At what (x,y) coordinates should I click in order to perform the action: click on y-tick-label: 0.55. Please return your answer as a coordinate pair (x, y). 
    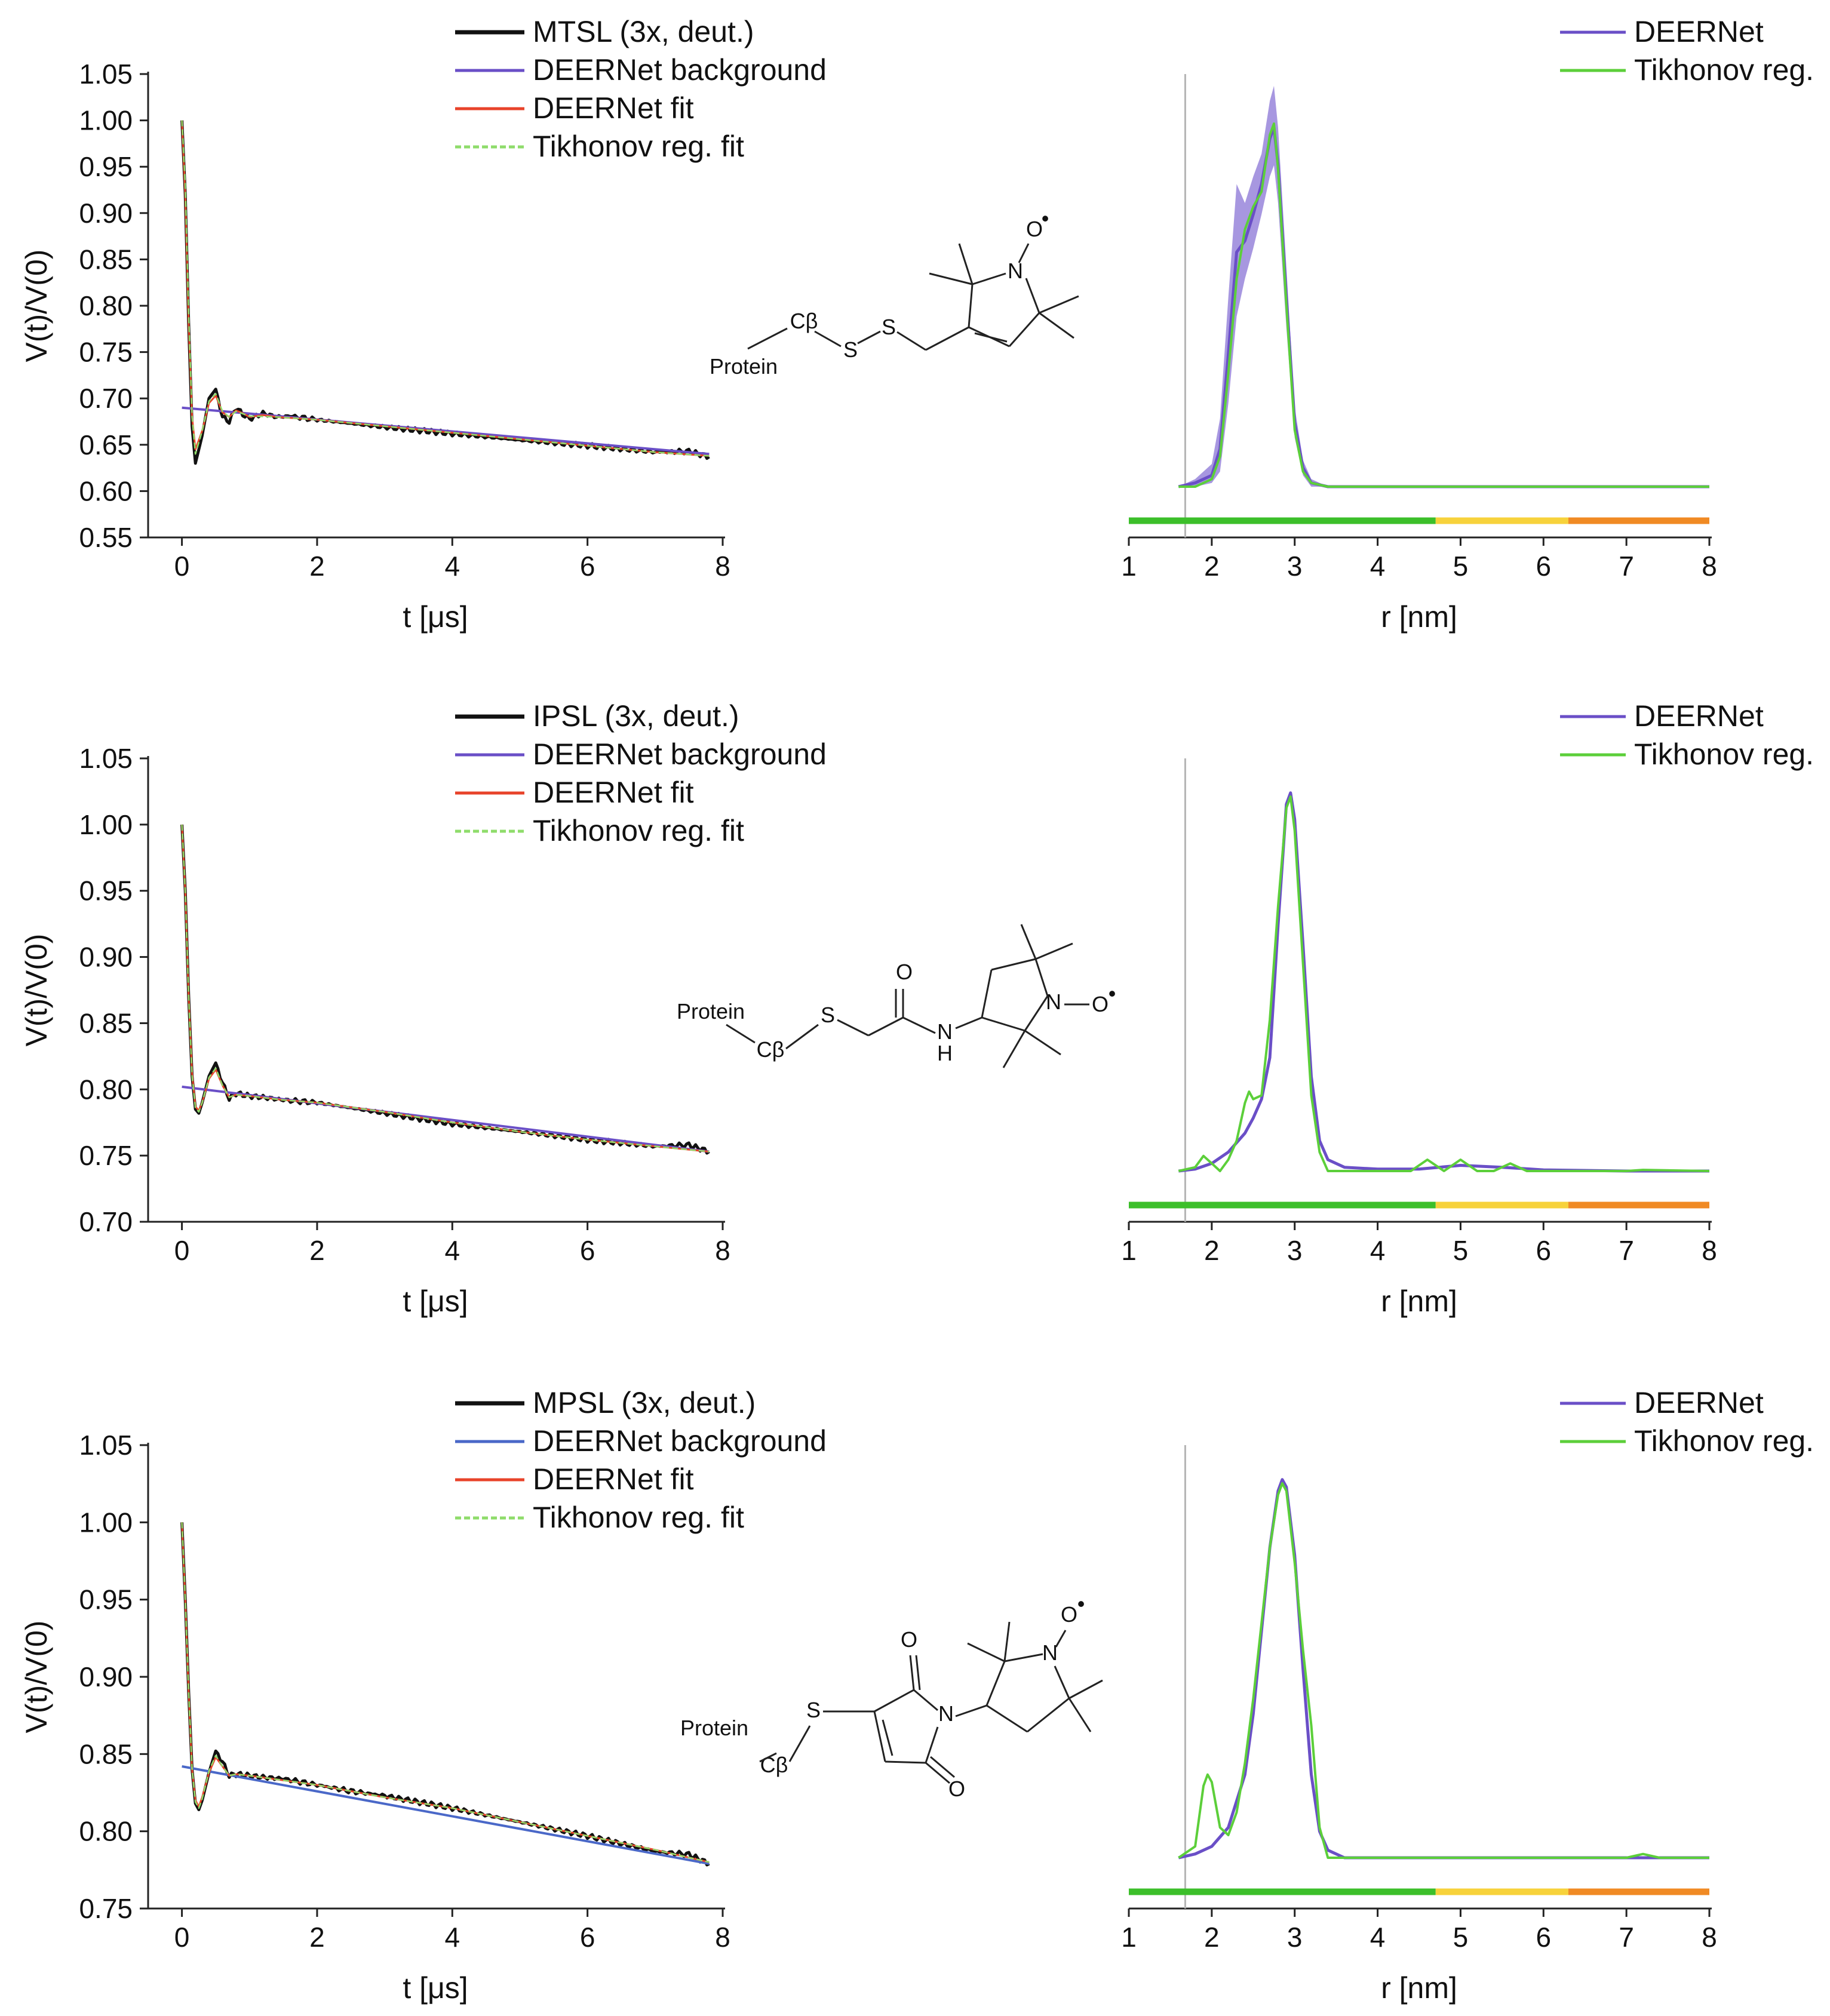
    Looking at the image, I should click on (106, 537).